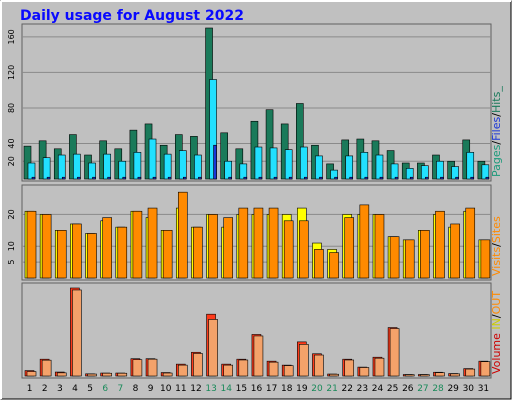 This screenshot has height=405, width=512. Describe the element at coordinates (11, 36) in the screenshot. I see `y-tick-label: 160` at that location.